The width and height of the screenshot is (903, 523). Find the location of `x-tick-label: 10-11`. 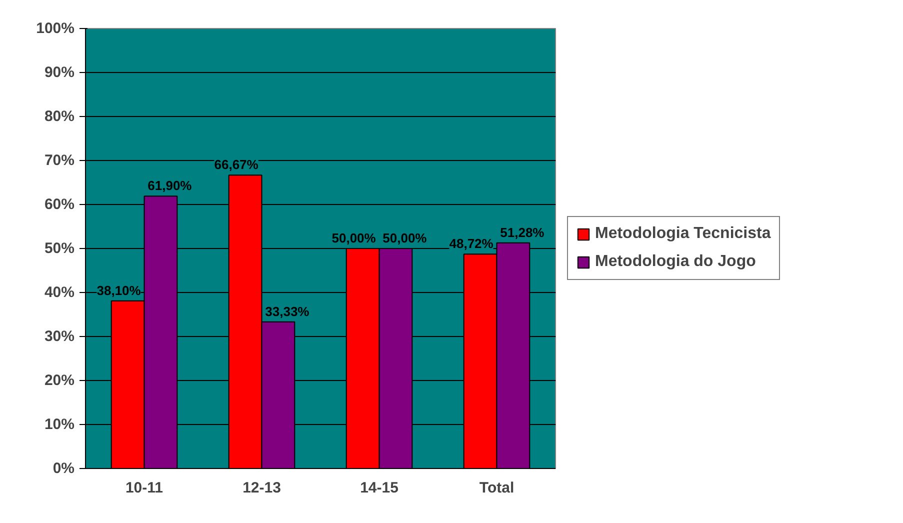

x-tick-label: 10-11 is located at coordinates (144, 488).